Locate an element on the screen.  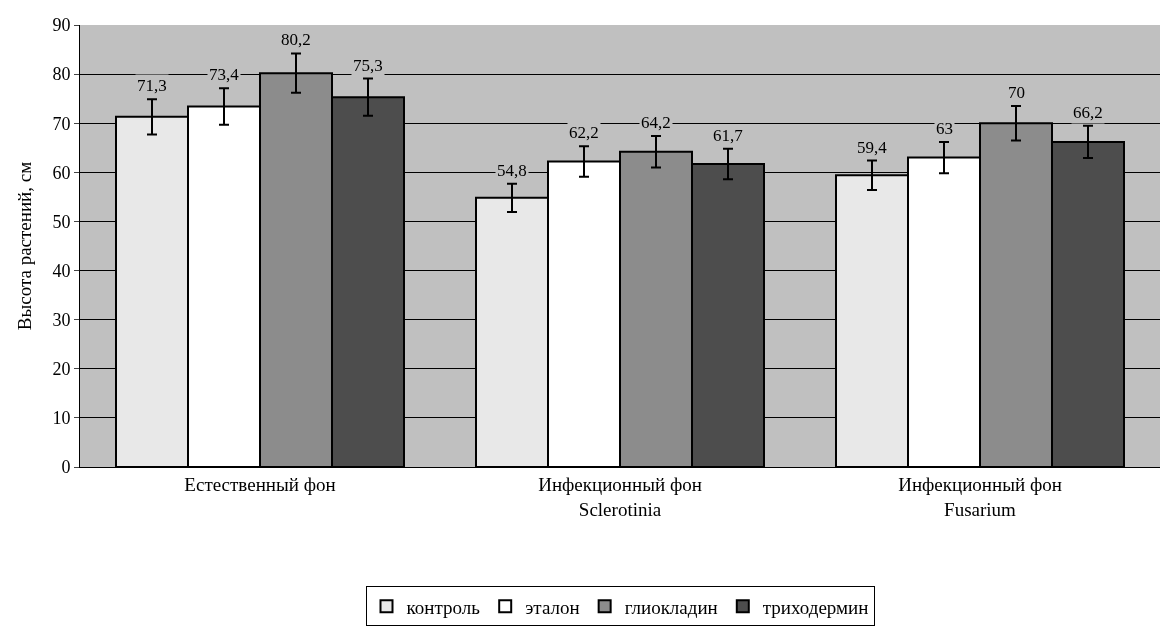
x-tick-label: Естественный фон is located at coordinates (260, 484).